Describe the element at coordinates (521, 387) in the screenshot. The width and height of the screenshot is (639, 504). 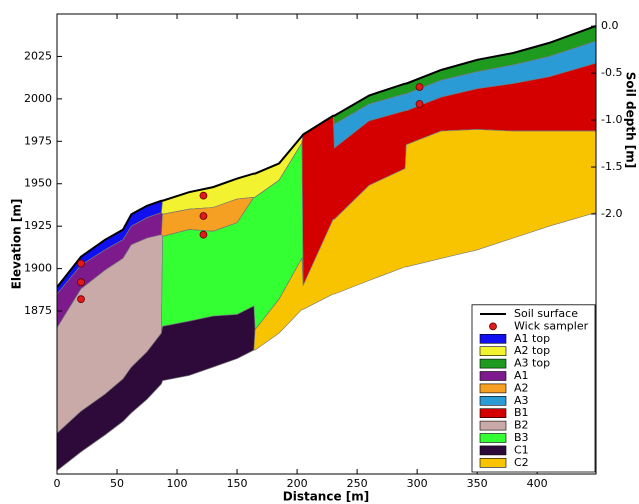
I see `legend-label: A2` at that location.